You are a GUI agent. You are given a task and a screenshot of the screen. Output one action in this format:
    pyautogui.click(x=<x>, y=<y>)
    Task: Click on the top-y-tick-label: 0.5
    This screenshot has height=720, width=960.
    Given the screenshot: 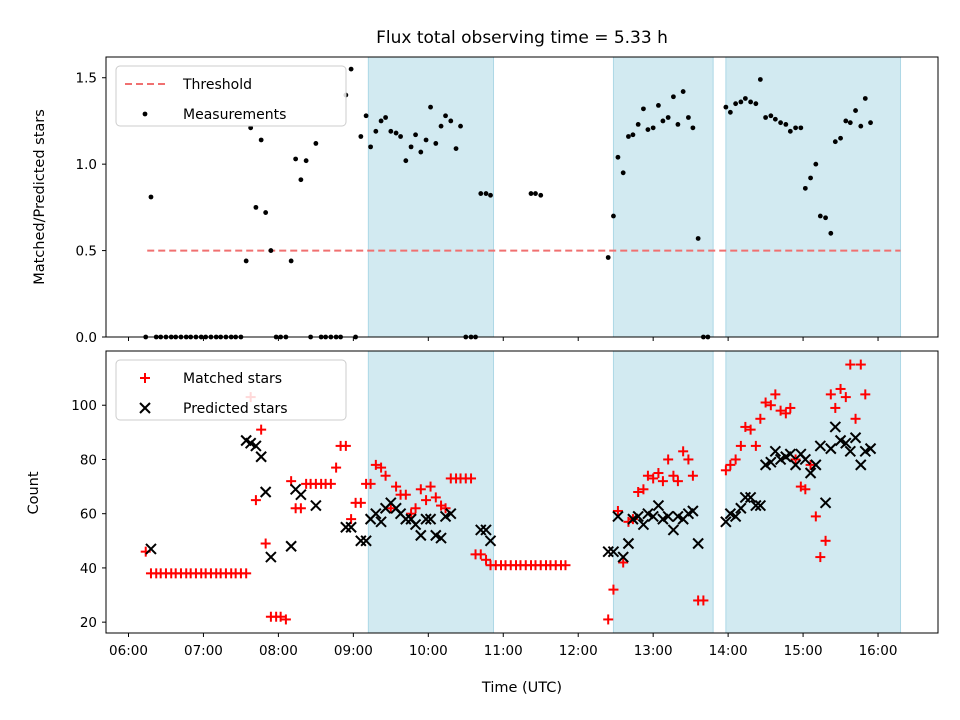 What is the action you would take?
    pyautogui.click(x=86, y=252)
    